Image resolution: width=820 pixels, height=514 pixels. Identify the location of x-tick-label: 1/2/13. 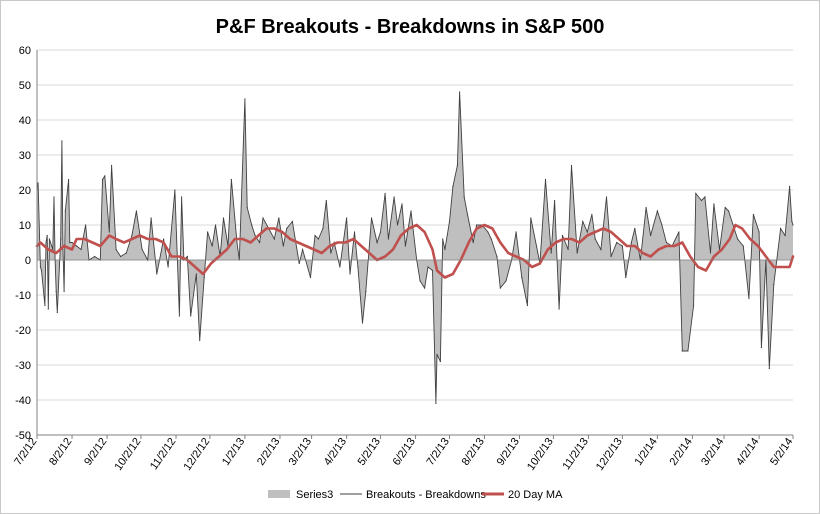
(233, 452).